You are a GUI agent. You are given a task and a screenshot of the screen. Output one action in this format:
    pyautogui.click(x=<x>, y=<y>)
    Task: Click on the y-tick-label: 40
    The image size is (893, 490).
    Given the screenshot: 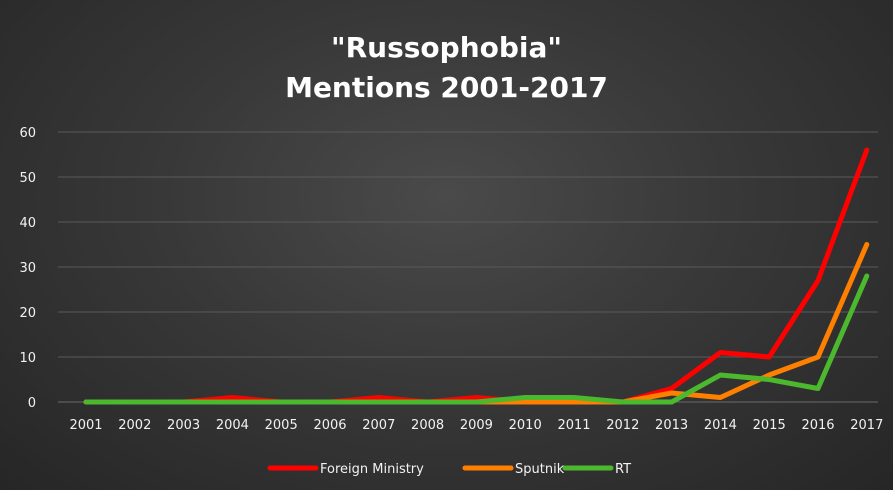 What is the action you would take?
    pyautogui.click(x=27, y=223)
    